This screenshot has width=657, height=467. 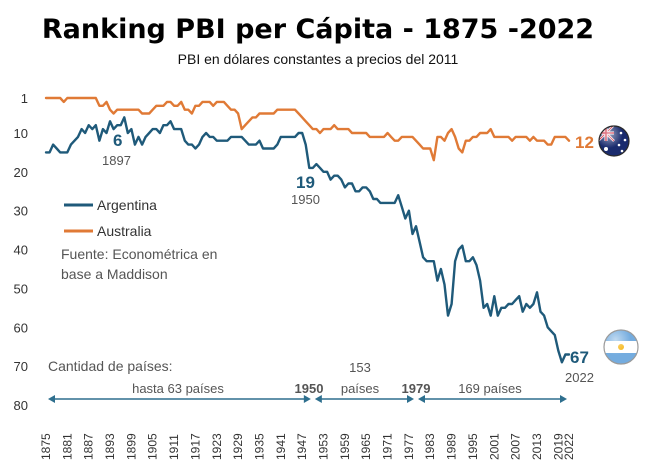 What do you see at coordinates (579, 377) in the screenshot?
I see `callout-year-2022: 2022` at bounding box center [579, 377].